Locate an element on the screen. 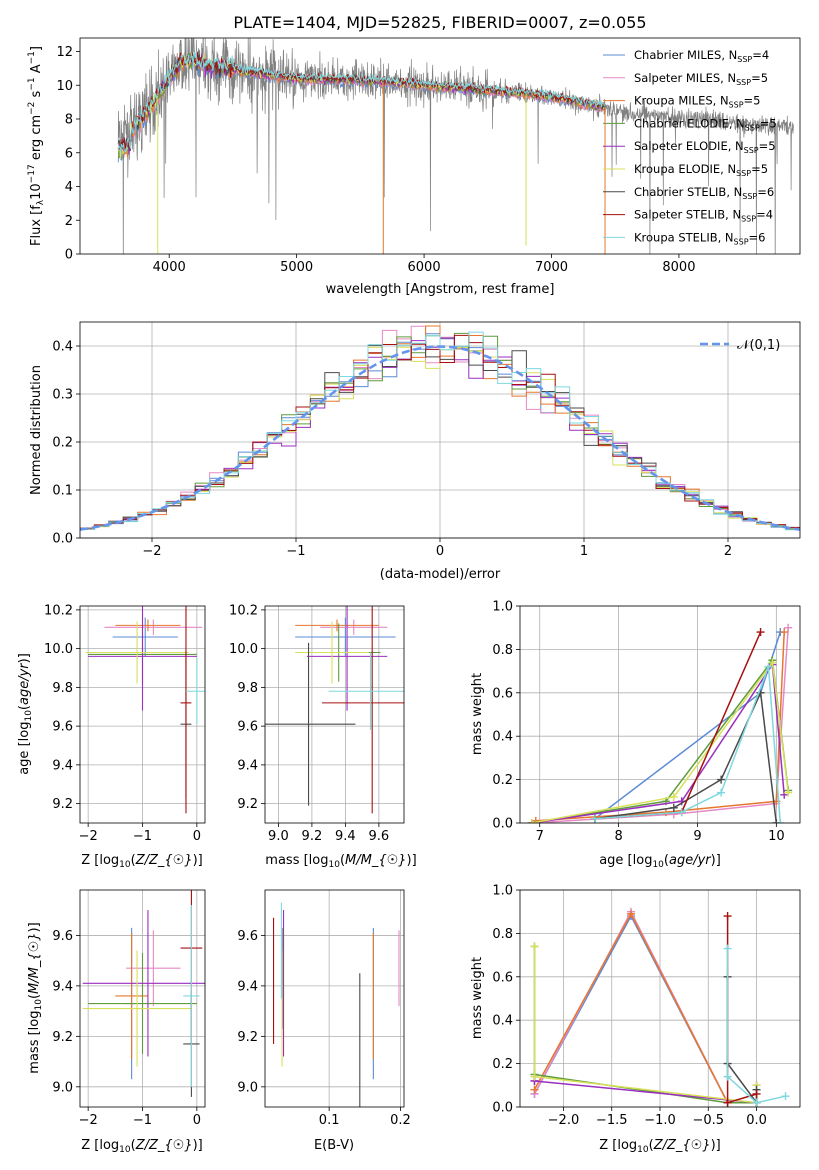  y-tick-label: 0 is located at coordinates (69, 255).